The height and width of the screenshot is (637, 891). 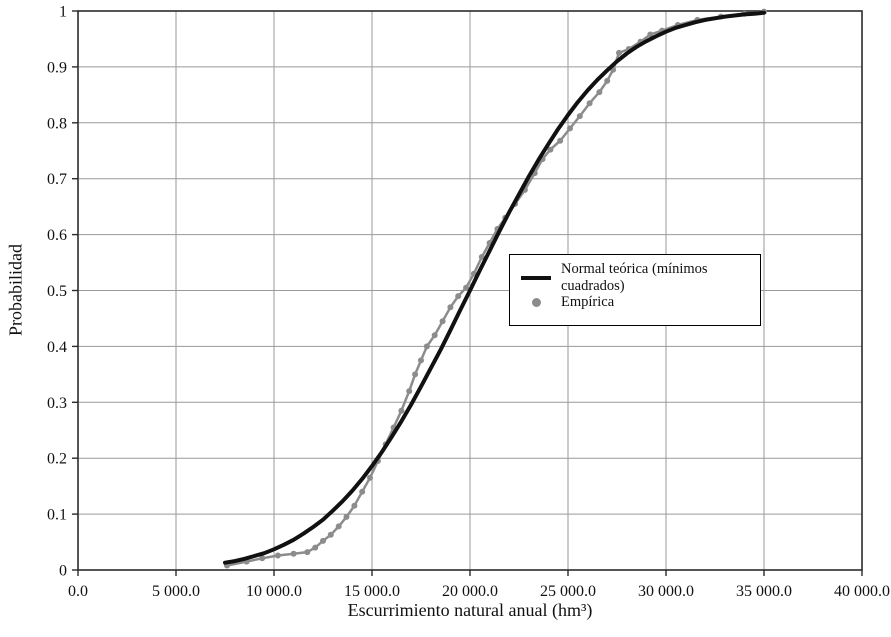 I want to click on y-tick-label: 0.8, so click(x=57, y=123).